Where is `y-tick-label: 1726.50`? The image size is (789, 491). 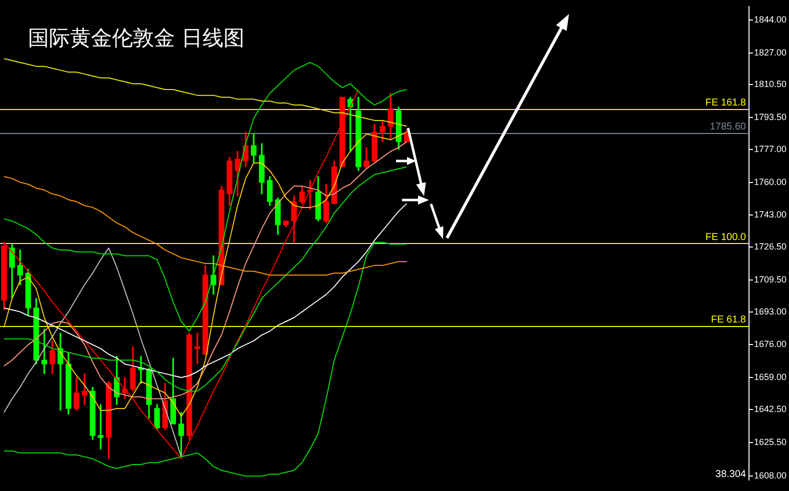 y-tick-label: 1726.50 is located at coordinates (770, 247).